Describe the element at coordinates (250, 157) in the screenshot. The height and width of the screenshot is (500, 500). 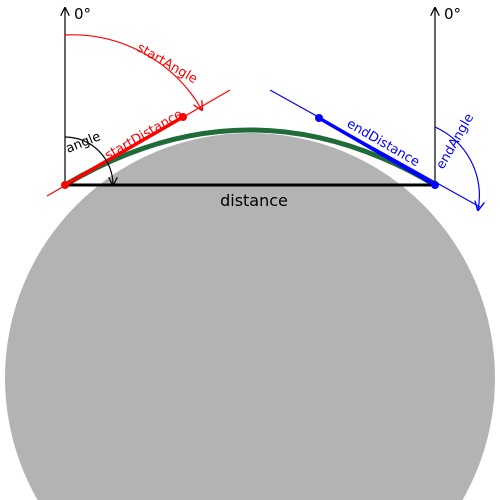
I see `great-circle-arc` at that location.